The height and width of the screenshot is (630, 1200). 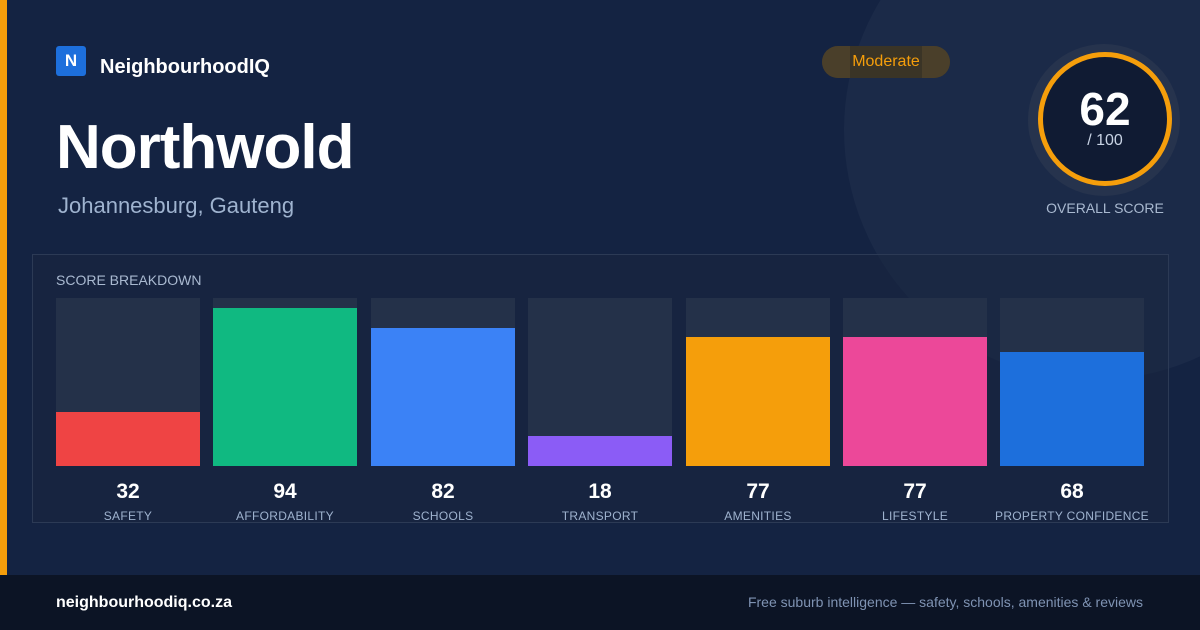 I want to click on score-bar-label: PROPERTY CONFIDENCE, so click(x=1072, y=516).